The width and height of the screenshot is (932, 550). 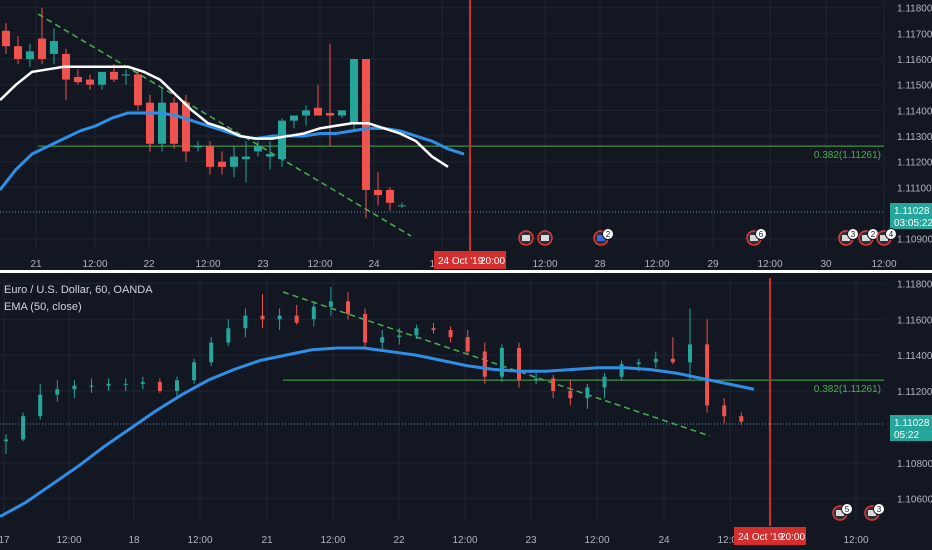 What do you see at coordinates (914, 9) in the screenshot?
I see `y-axis-tick-label: 1.11800` at bounding box center [914, 9].